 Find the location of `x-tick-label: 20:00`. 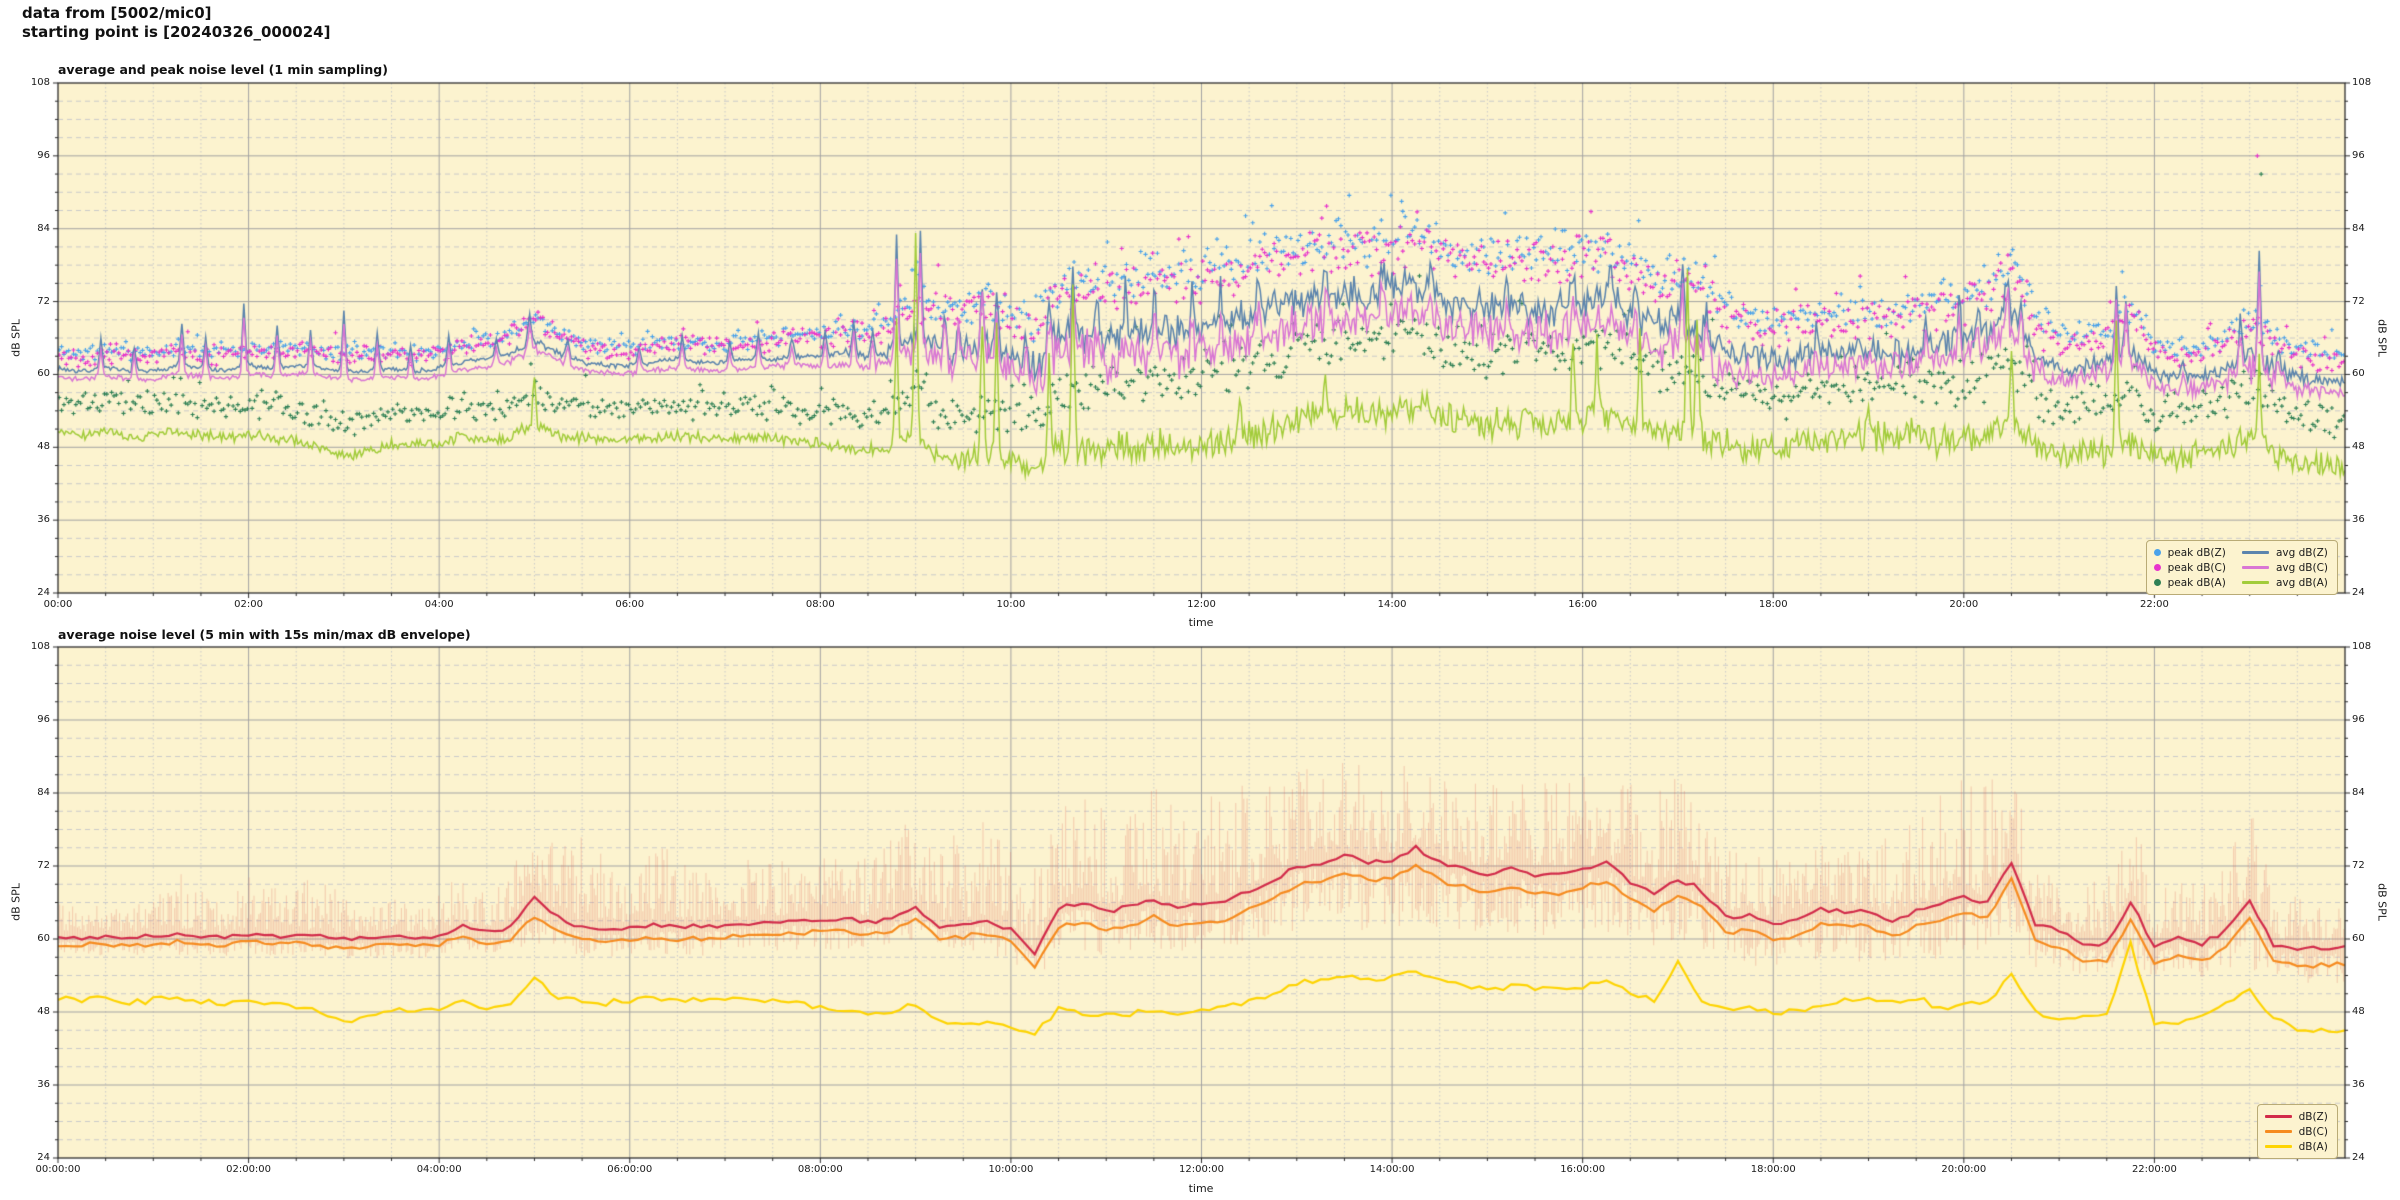

x-tick-label: 20:00 is located at coordinates (1964, 604).